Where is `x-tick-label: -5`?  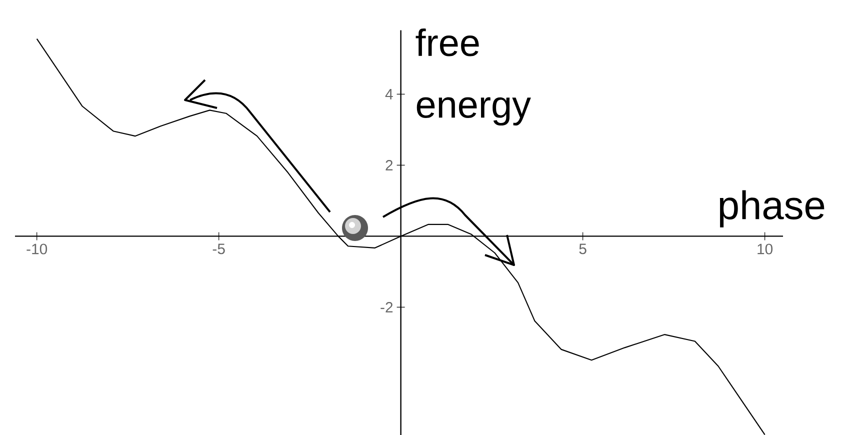
x-tick-label: -5 is located at coordinates (218, 249).